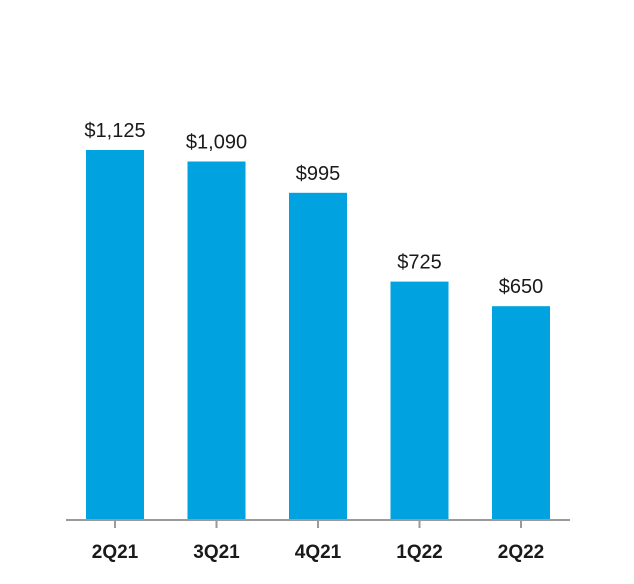 The image size is (634, 584). I want to click on x-tick-group, so click(318, 524).